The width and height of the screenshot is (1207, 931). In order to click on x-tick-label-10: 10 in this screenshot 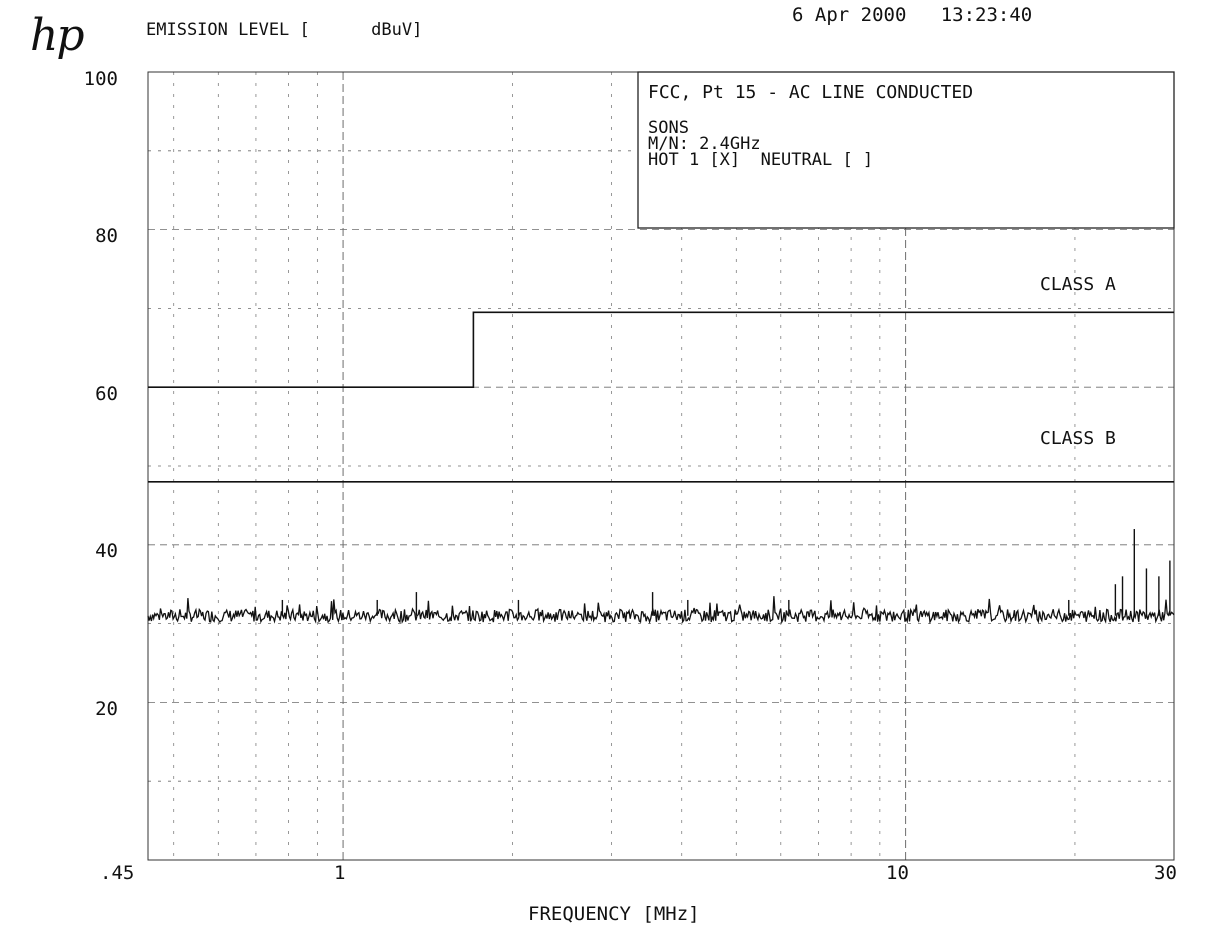, I will do `click(897, 873)`.